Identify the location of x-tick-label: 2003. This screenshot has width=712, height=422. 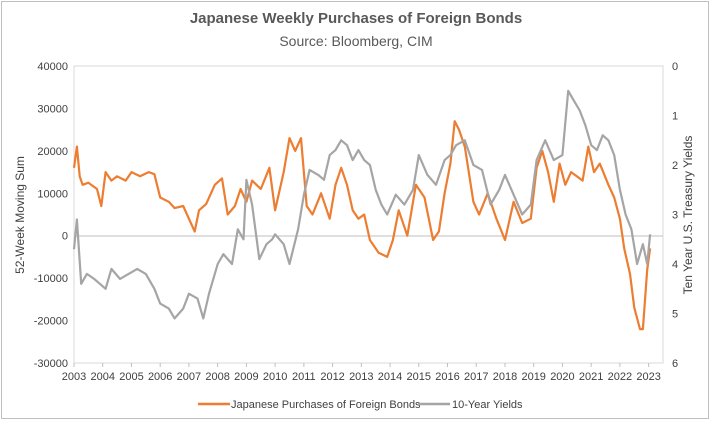
(74, 377).